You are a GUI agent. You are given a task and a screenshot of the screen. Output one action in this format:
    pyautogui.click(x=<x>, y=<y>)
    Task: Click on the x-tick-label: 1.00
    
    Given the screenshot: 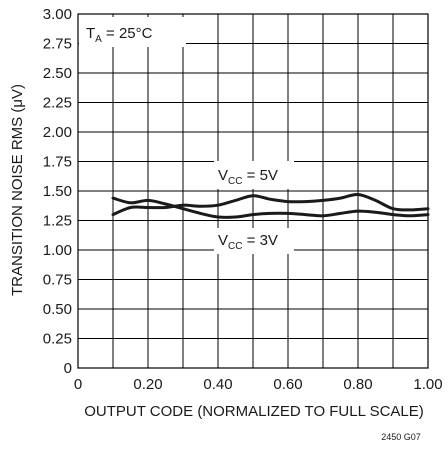 What is the action you would take?
    pyautogui.click(x=427, y=384)
    